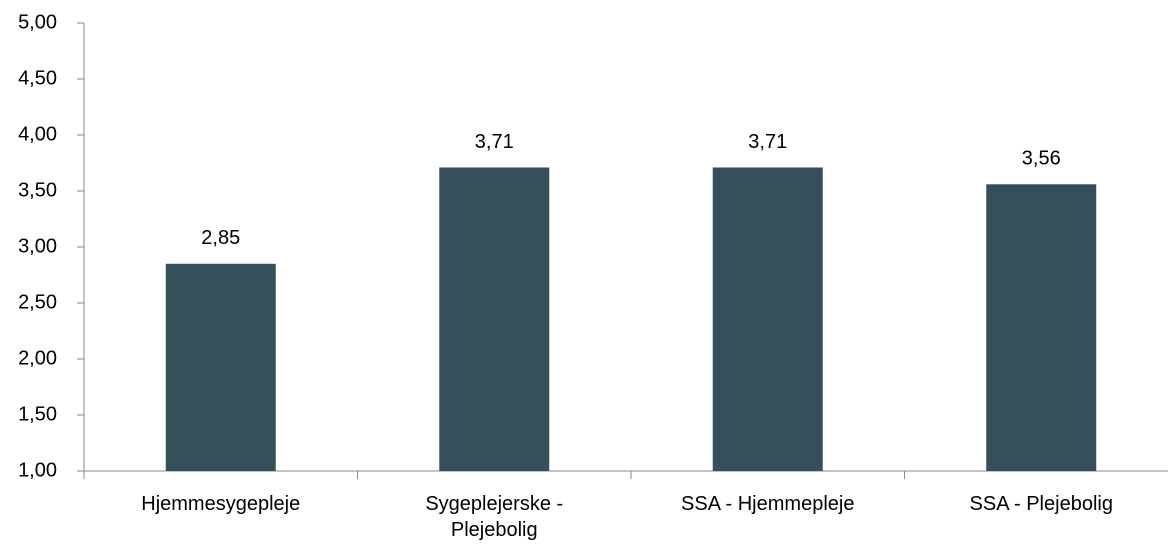  I want to click on y-tick-label: 1,50, so click(37, 414).